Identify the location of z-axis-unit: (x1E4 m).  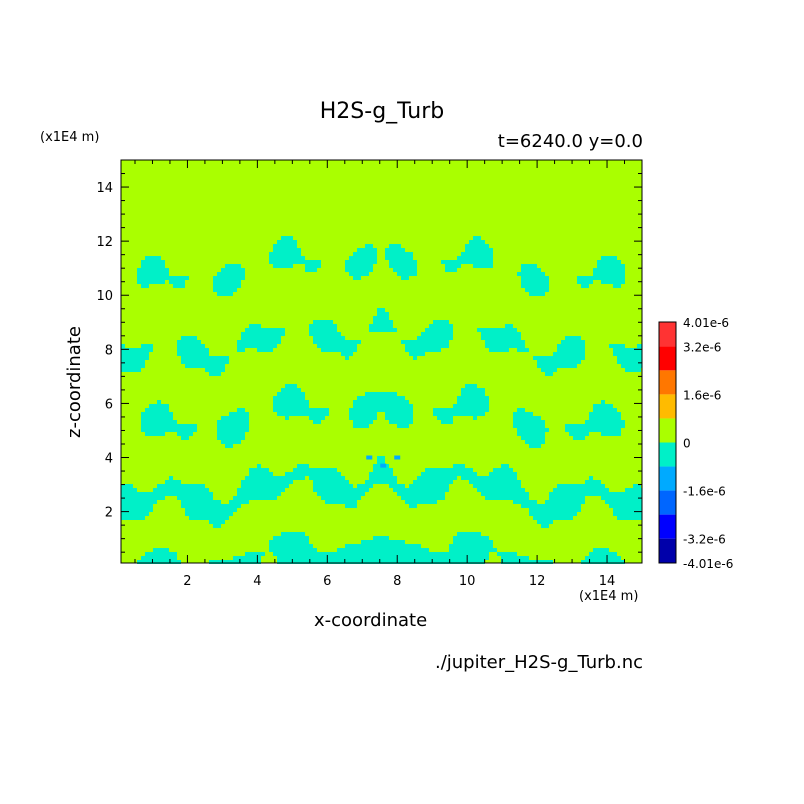
(70, 137).